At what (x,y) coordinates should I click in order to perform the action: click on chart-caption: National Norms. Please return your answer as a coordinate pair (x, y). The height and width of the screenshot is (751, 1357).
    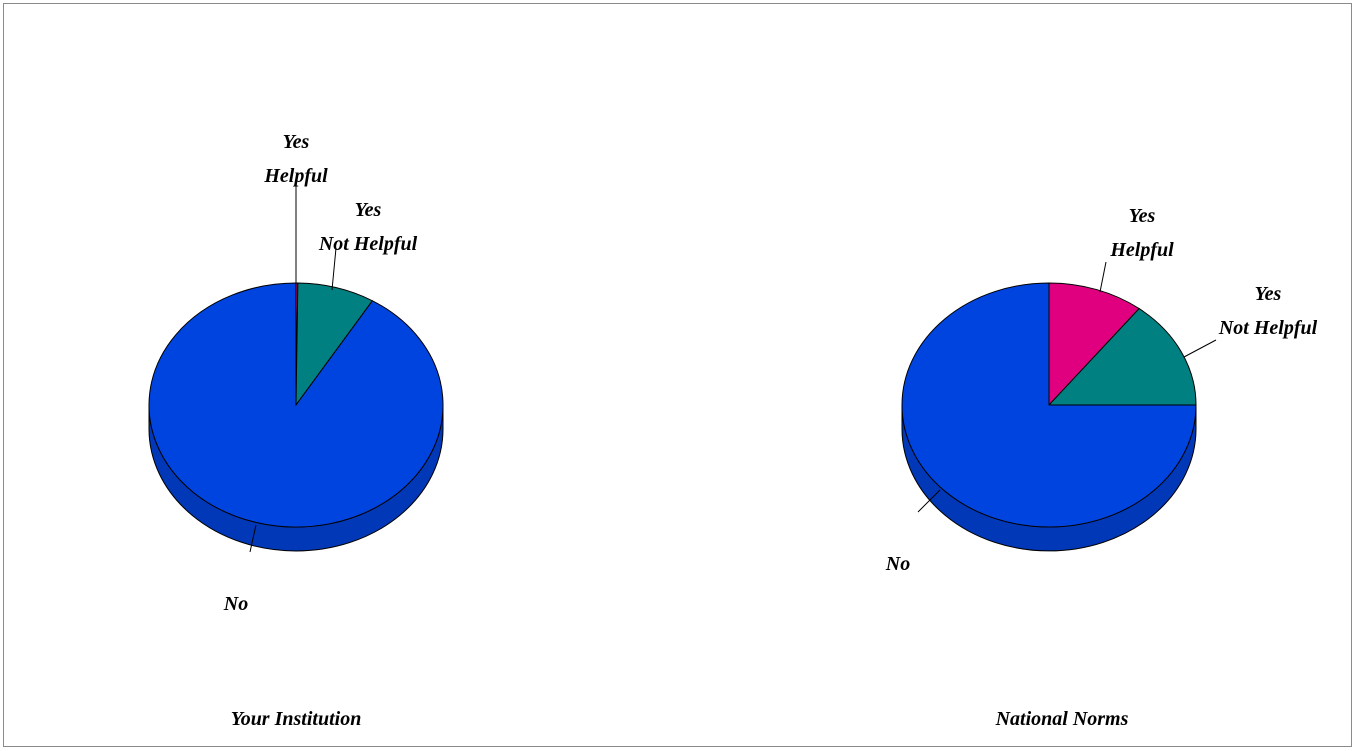
    Looking at the image, I should click on (1062, 719).